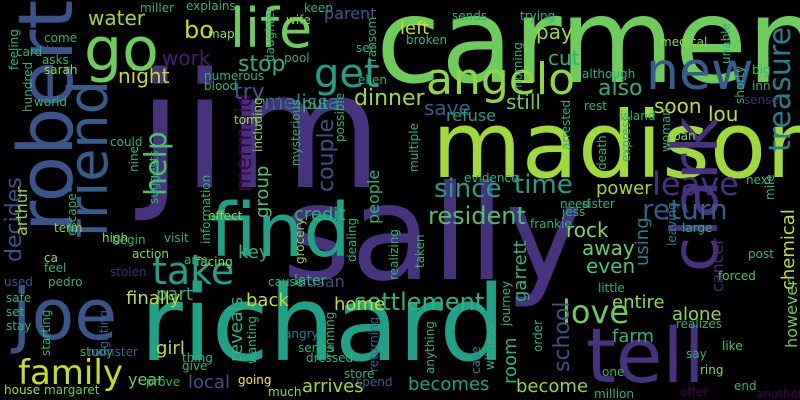 The height and width of the screenshot is (400, 800). I want to click on word-stolen: stolen, so click(128, 272).